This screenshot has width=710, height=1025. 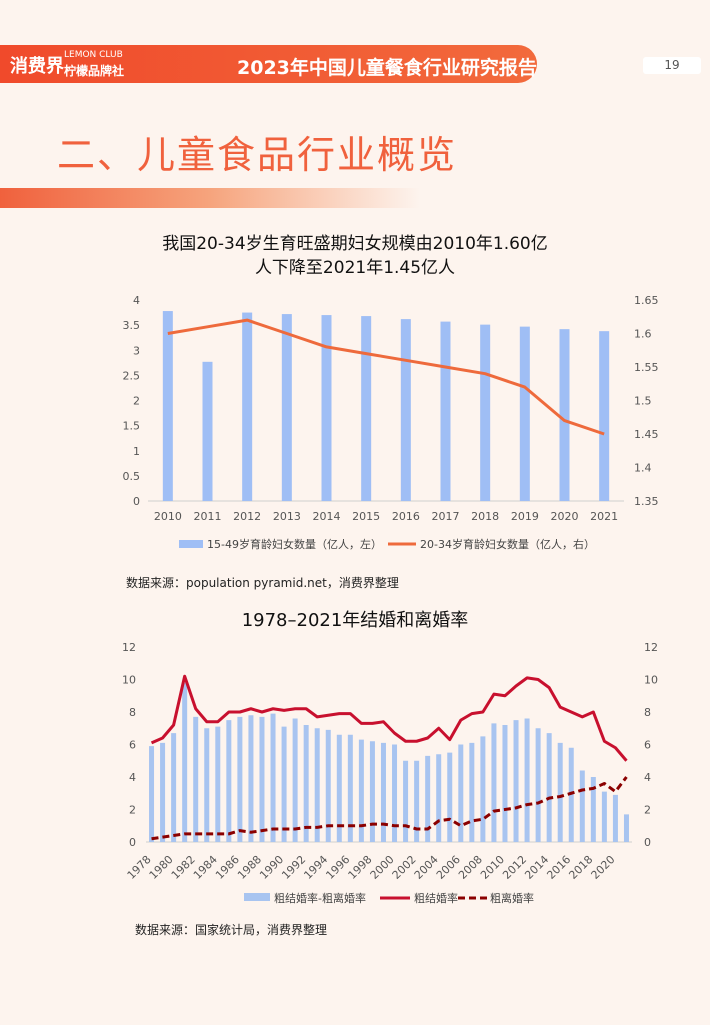 What do you see at coordinates (470, 867) in the screenshot?
I see `chart2-x-tick: 2008` at bounding box center [470, 867].